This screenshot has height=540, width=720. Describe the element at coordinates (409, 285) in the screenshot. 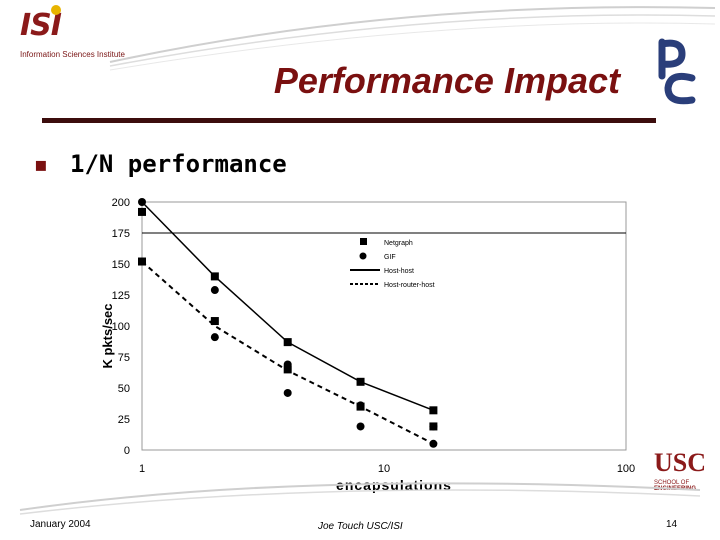

I see `legend-label: Host-router-host` at that location.